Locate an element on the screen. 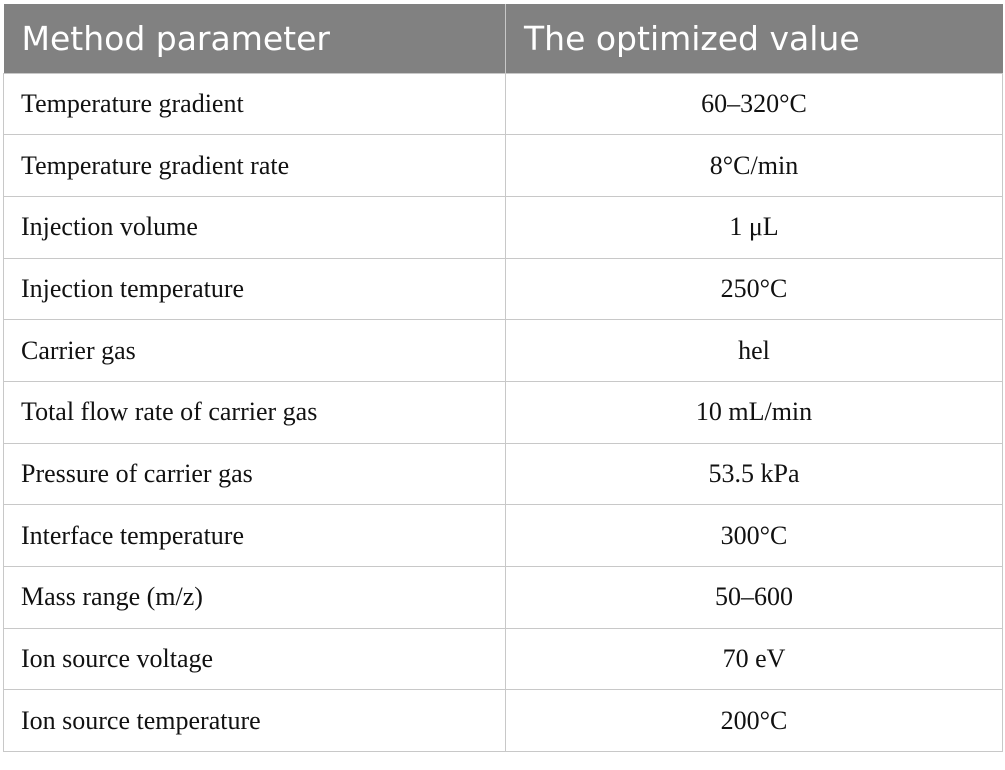 This screenshot has height=770, width=1005. parameter-cell: Total flow rate of carrier gas is located at coordinates (254, 412).